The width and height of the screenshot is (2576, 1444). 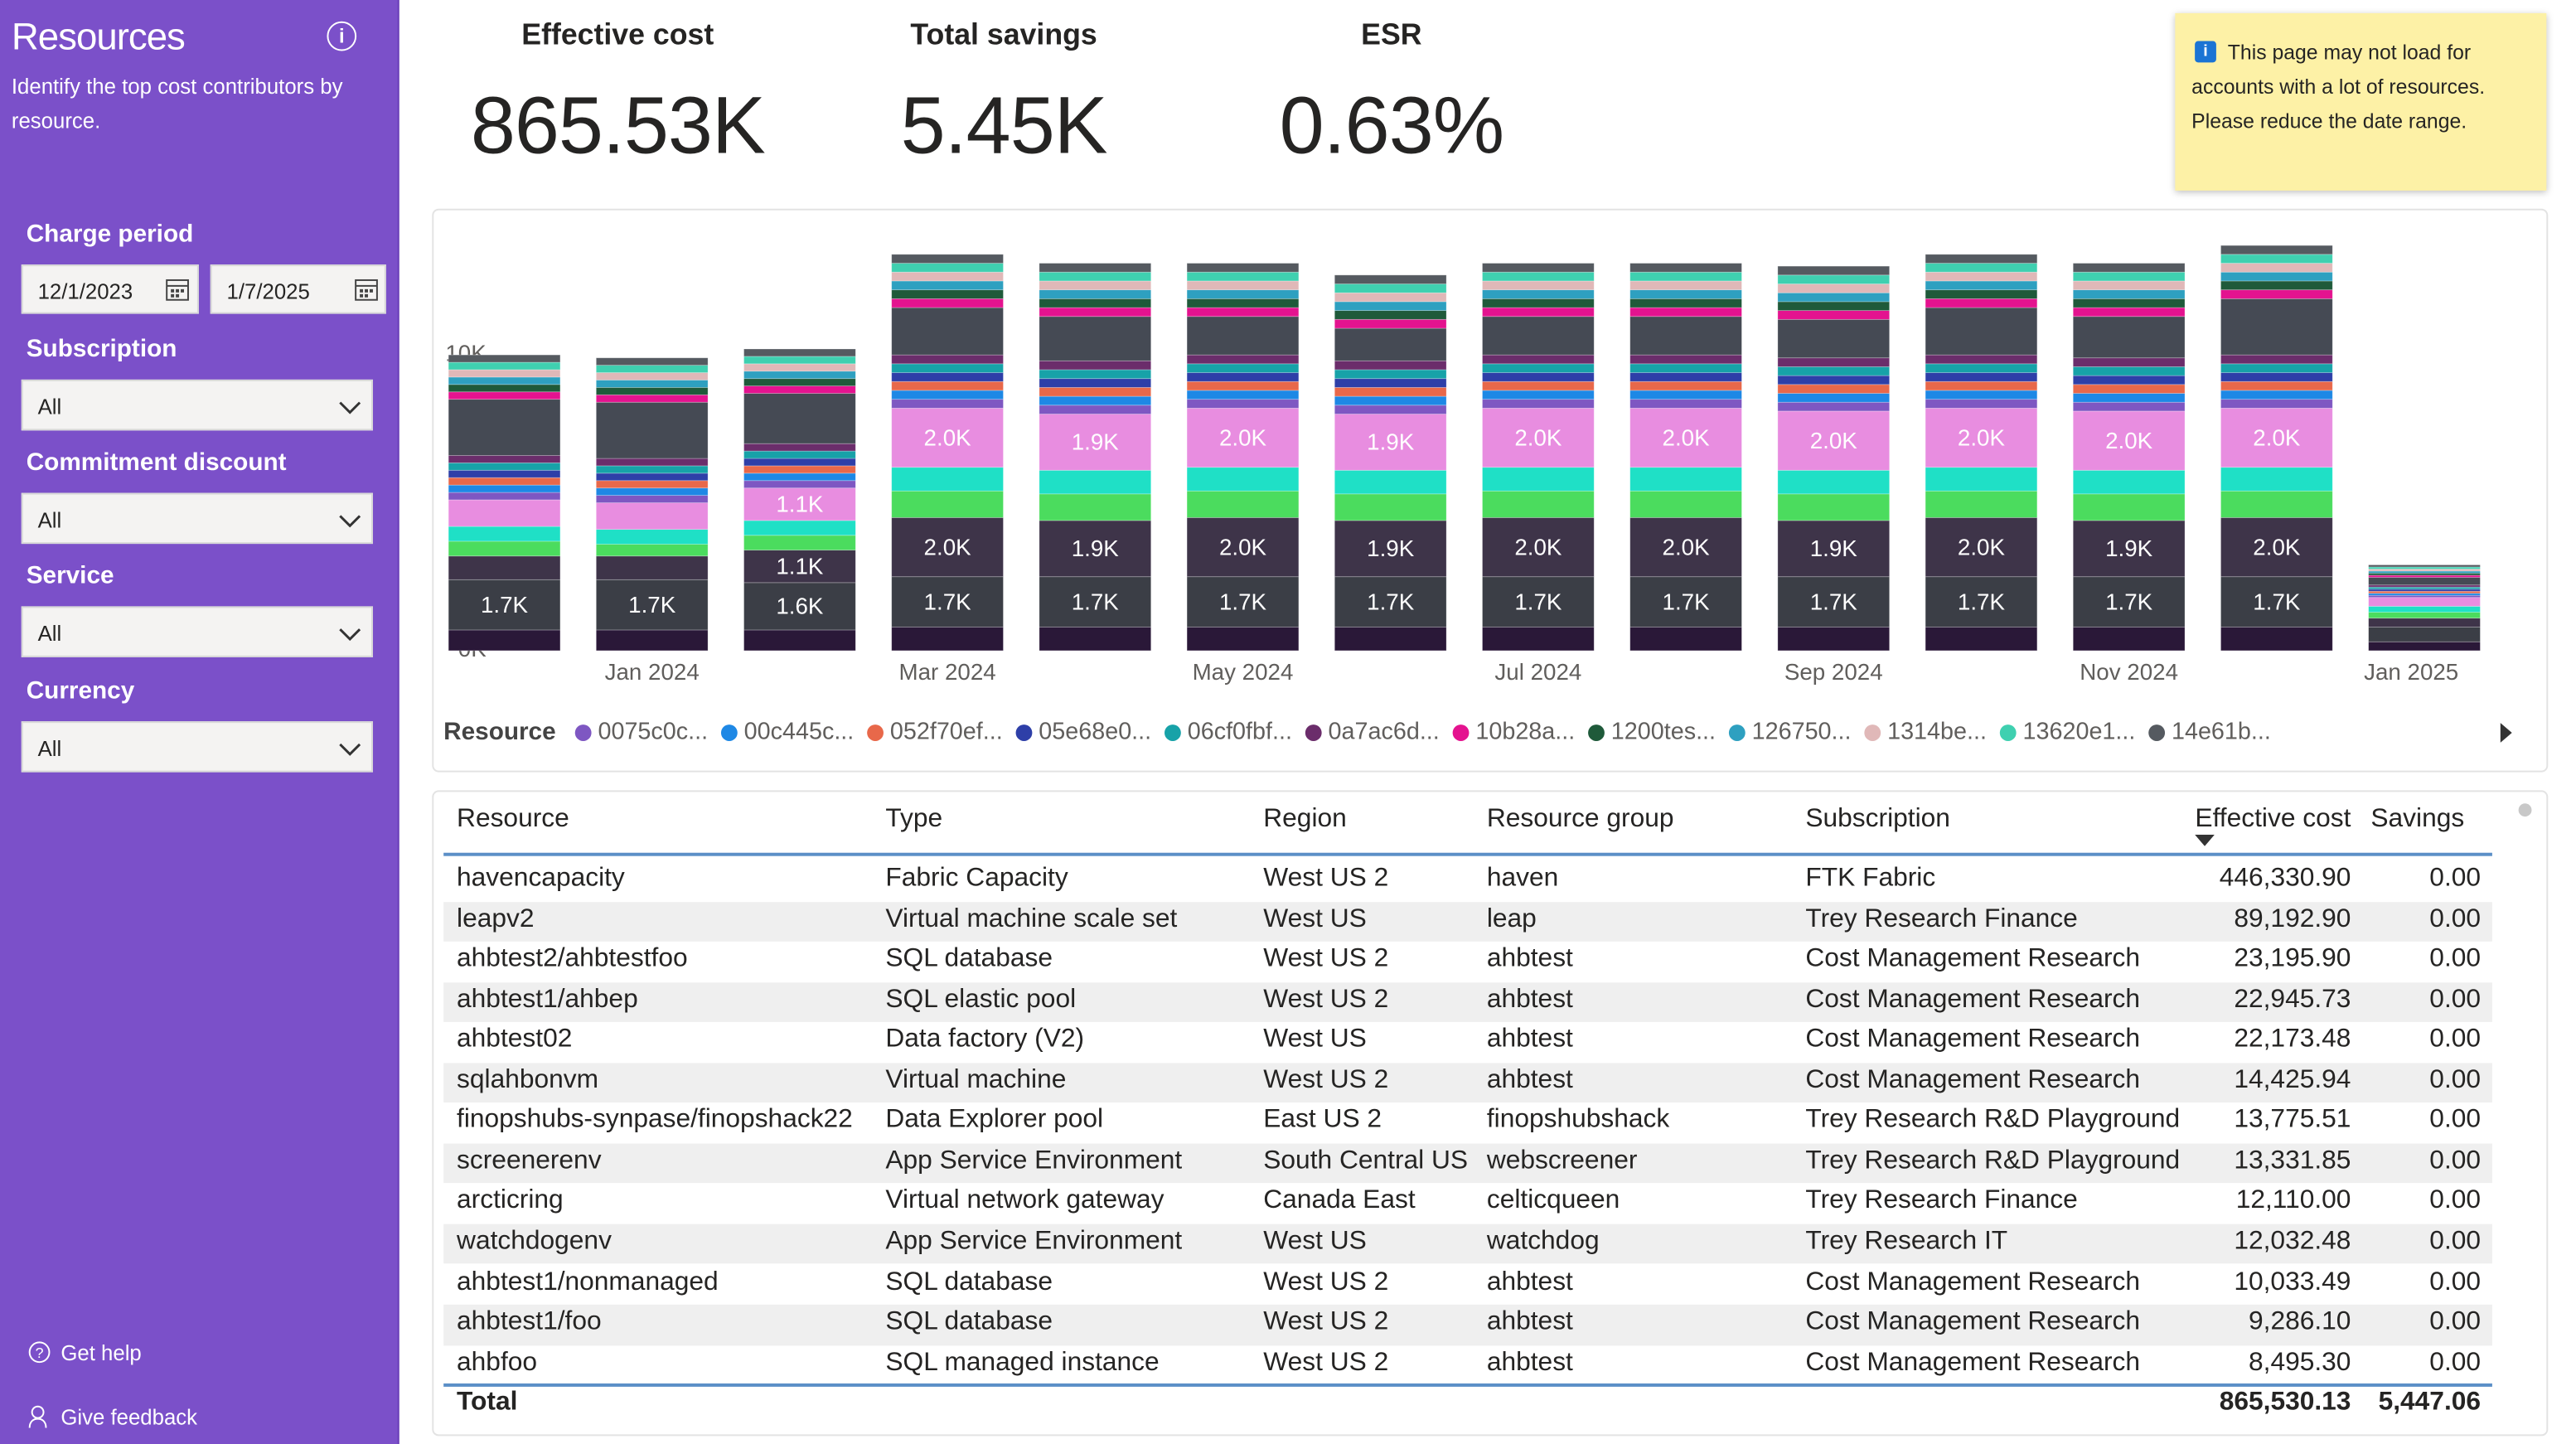 I want to click on table-cell: West US 2, so click(x=1326, y=878).